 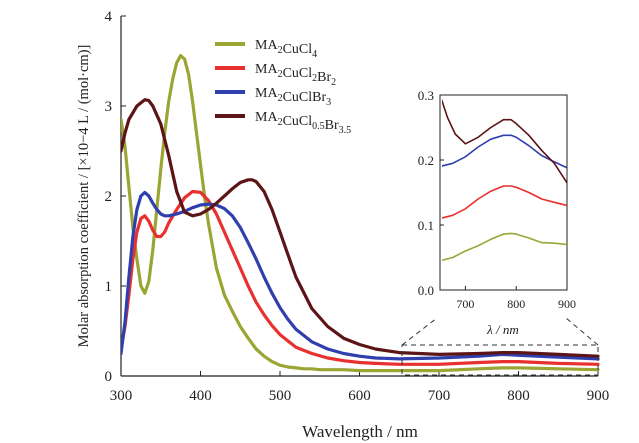 I want to click on inset-plot: 700 800 900 0.0 0.1 0.2 0.3 λ / nm, so click(x=497, y=212).